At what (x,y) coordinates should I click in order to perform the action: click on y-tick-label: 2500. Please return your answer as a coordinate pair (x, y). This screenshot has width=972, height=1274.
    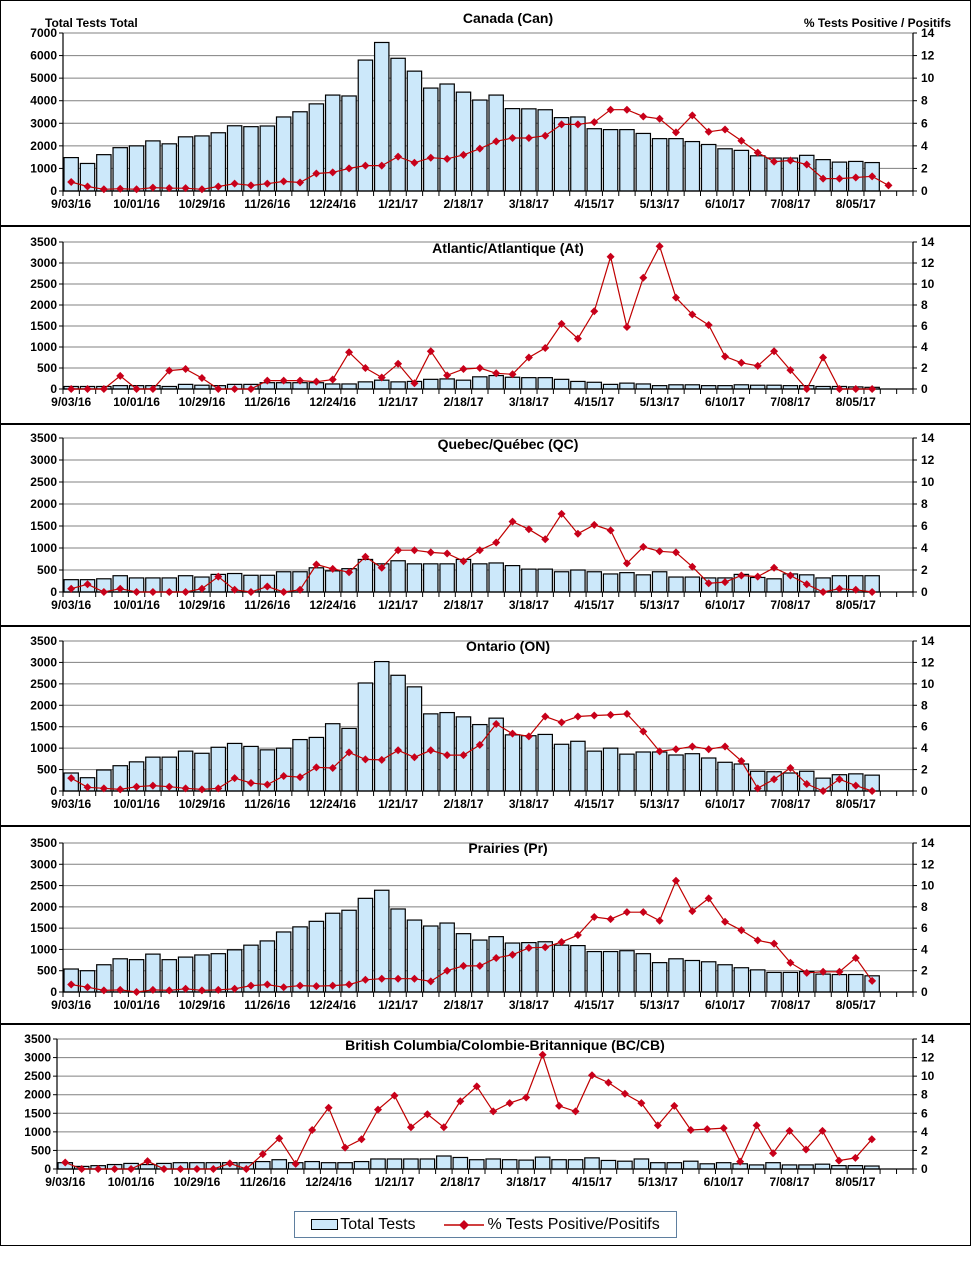
    Looking at the image, I should click on (43, 684).